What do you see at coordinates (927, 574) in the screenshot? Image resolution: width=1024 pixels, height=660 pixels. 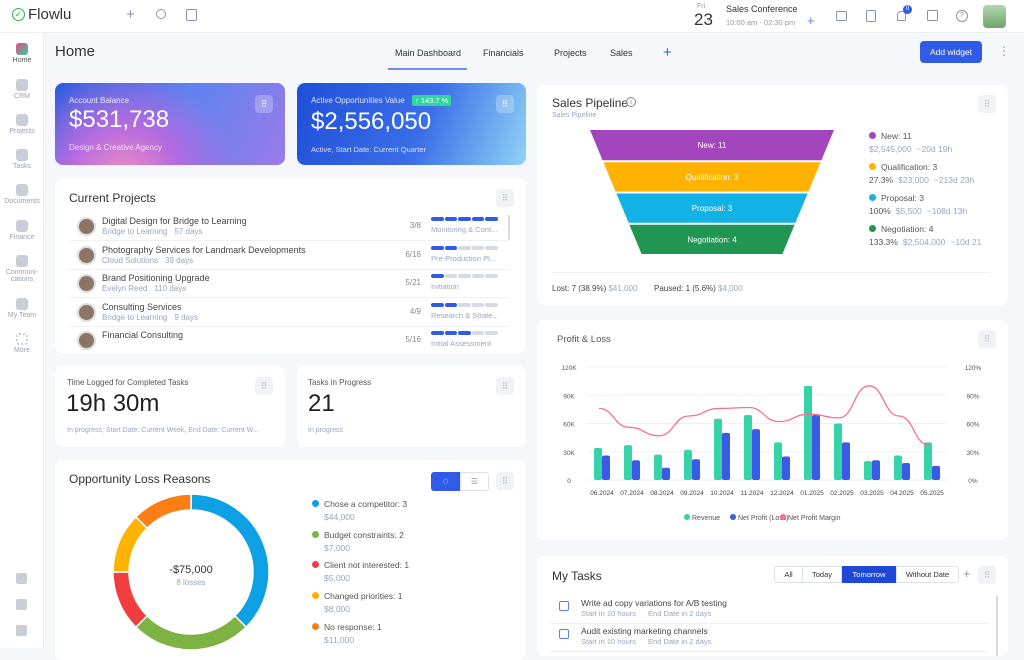 I see `filter-without-date: Without Date` at bounding box center [927, 574].